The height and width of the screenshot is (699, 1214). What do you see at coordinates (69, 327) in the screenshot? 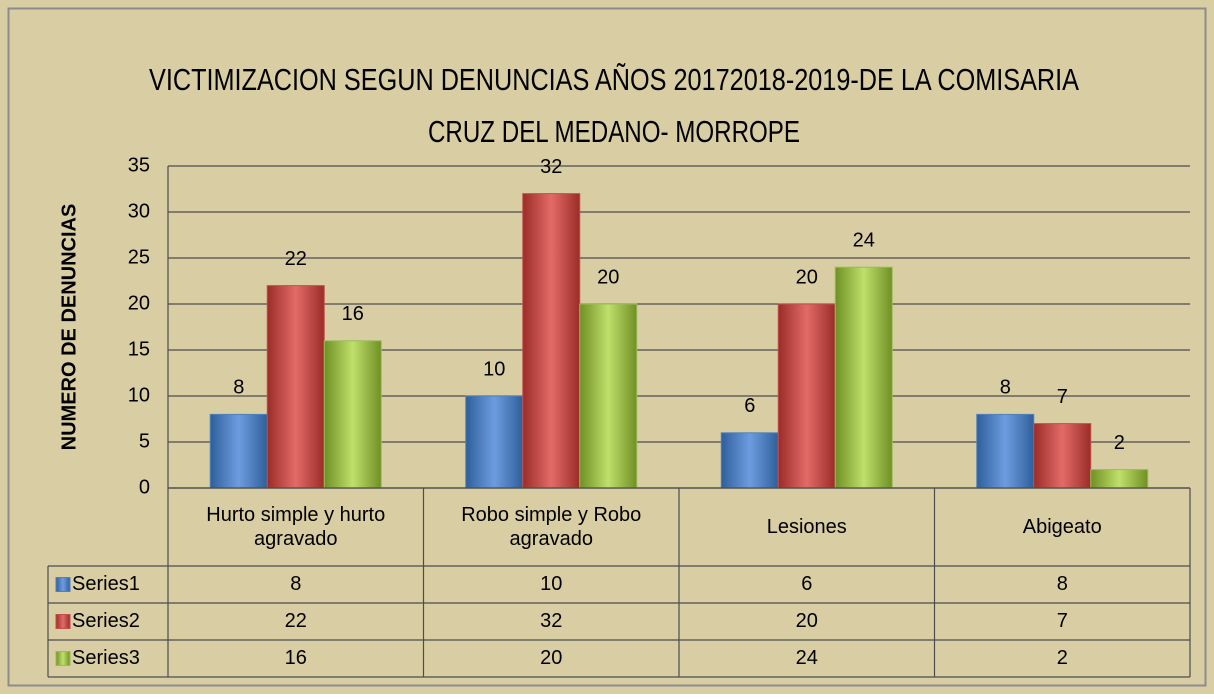
I see `y-axis-label: NUMERO DE DENUNCIAS` at bounding box center [69, 327].